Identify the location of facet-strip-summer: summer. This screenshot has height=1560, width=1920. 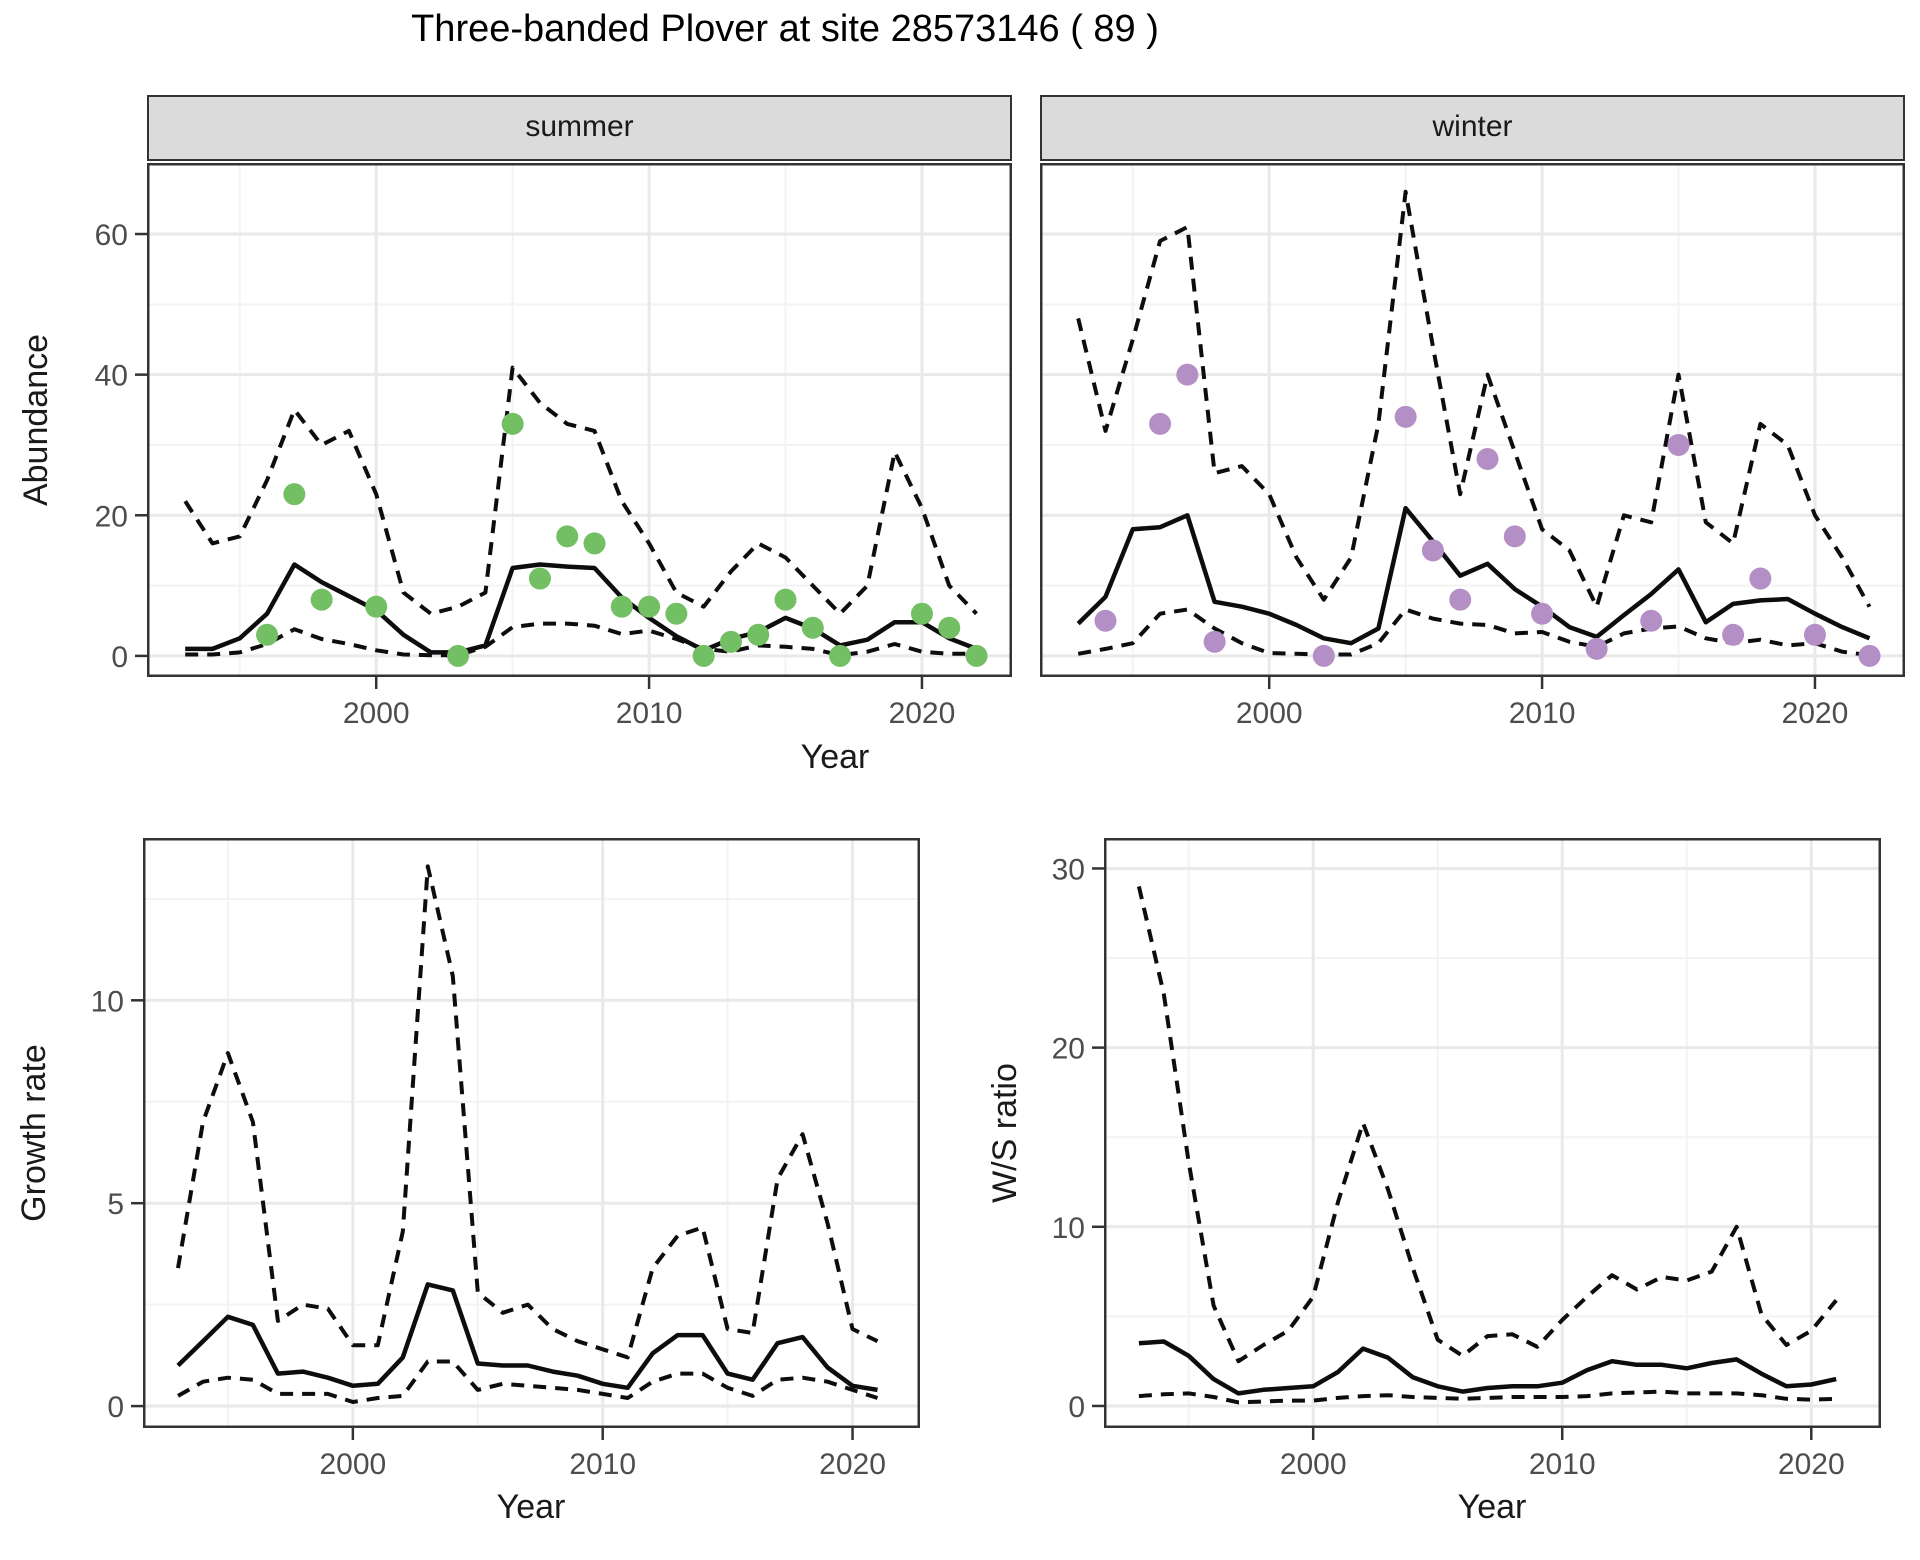
(579, 128).